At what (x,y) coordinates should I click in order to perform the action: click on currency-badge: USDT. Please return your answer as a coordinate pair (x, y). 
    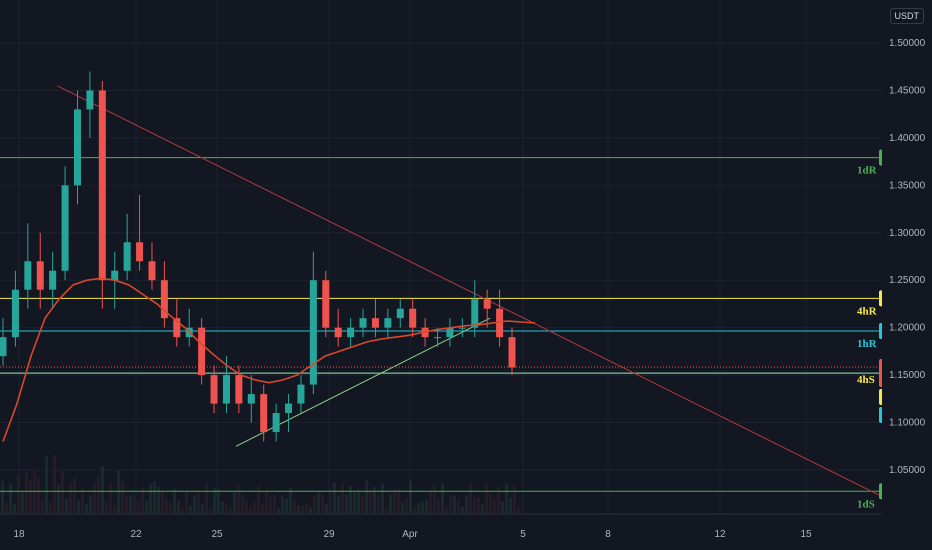
    Looking at the image, I should click on (906, 16).